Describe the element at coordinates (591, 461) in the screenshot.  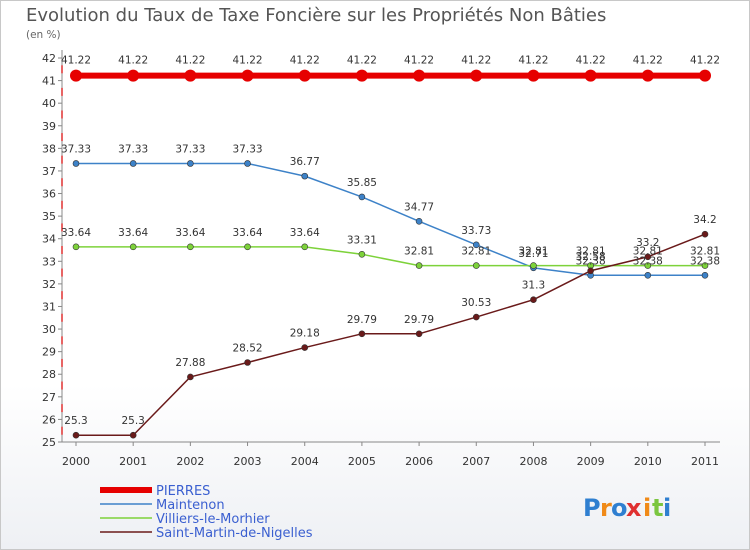
I see `x-tick-label: 2009` at that location.